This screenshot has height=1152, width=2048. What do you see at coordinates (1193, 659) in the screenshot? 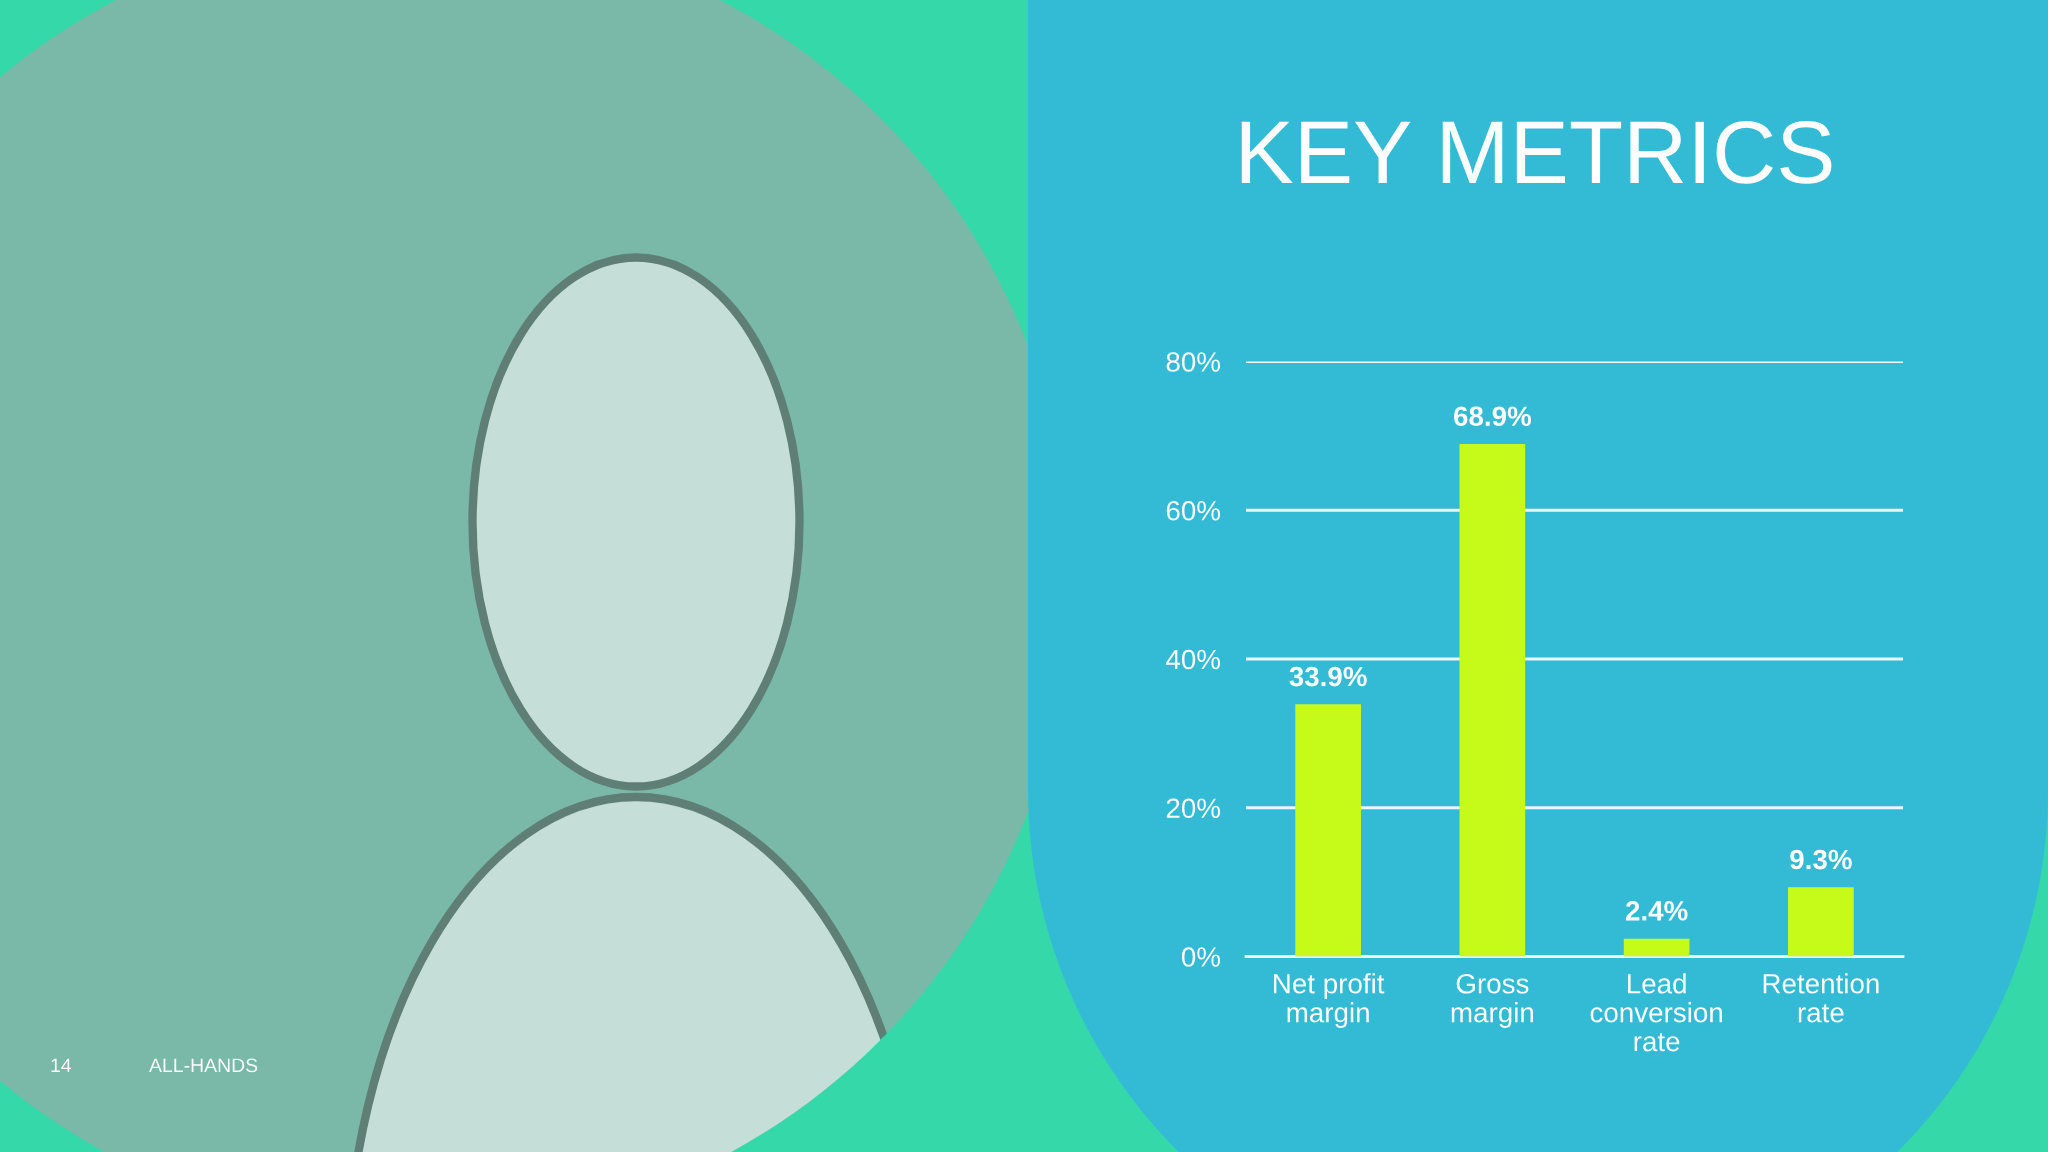
I see `y-tick-label: 40%` at bounding box center [1193, 659].